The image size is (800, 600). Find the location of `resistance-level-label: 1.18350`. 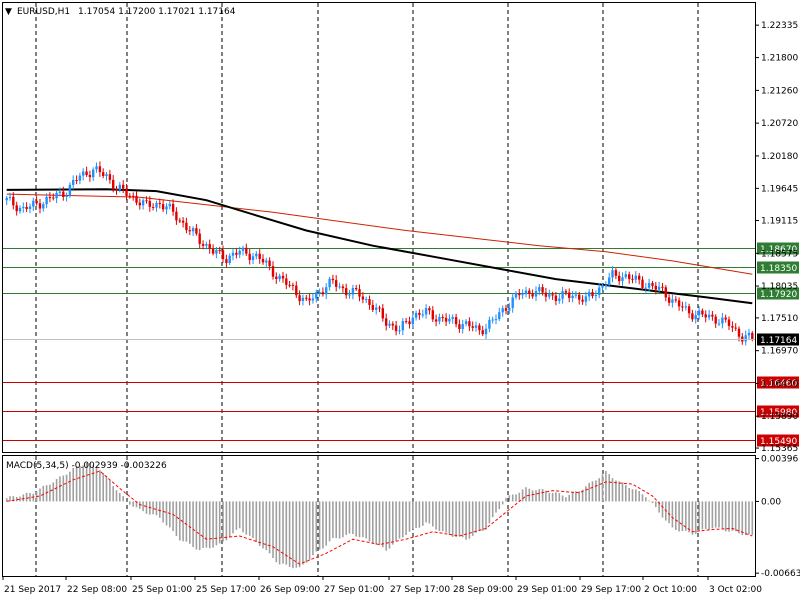

resistance-level-label: 1.18350 is located at coordinates (778, 269).